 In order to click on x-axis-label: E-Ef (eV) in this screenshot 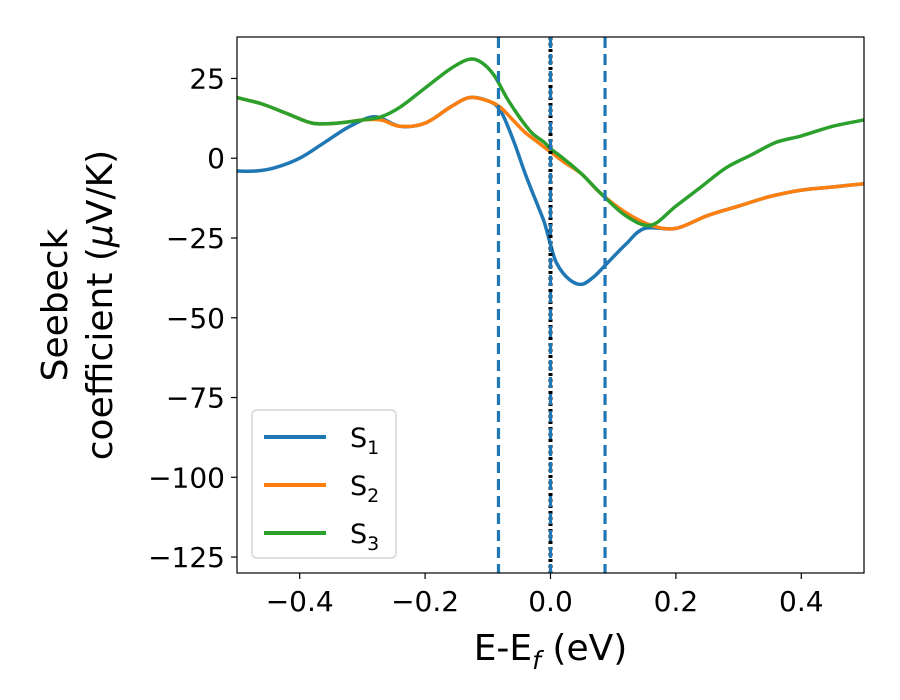, I will do `click(551, 651)`.